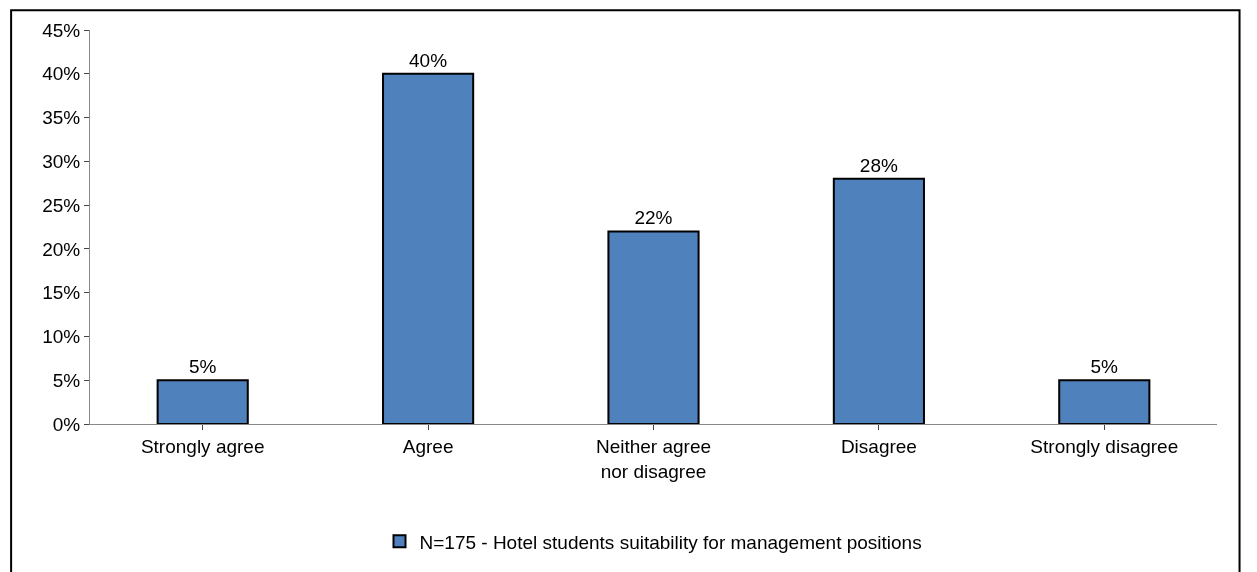  What do you see at coordinates (66, 424) in the screenshot?
I see `y-tick-label: 0%` at bounding box center [66, 424].